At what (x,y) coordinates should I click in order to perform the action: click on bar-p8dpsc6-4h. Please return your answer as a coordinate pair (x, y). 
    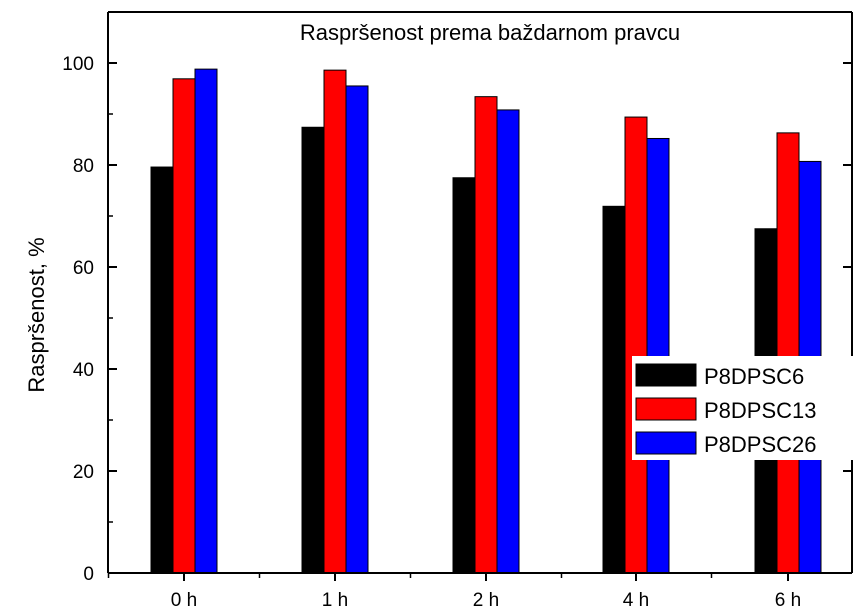
    Looking at the image, I should click on (614, 389).